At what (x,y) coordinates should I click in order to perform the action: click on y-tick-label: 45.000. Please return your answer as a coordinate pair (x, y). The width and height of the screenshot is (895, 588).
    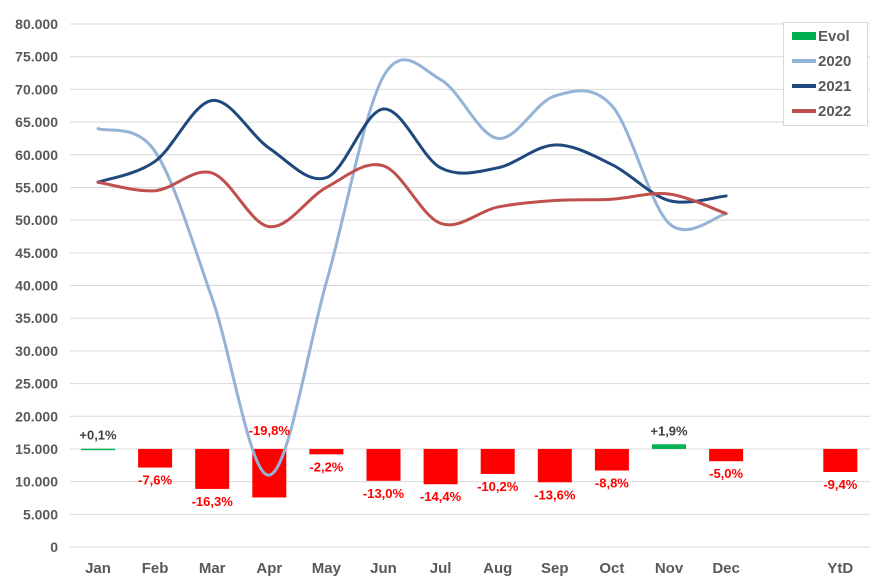
    Looking at the image, I should click on (36, 253).